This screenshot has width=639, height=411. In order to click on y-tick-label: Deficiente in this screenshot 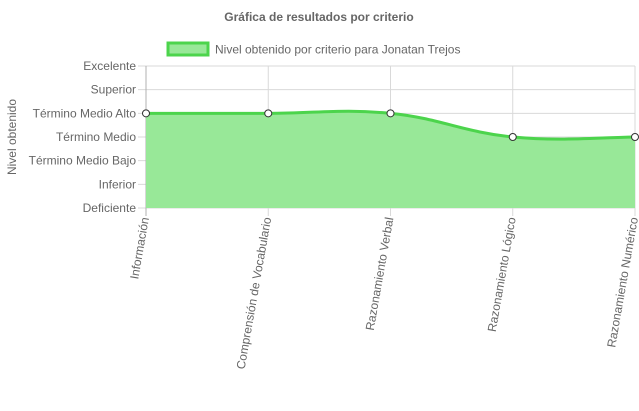, I will do `click(110, 208)`.